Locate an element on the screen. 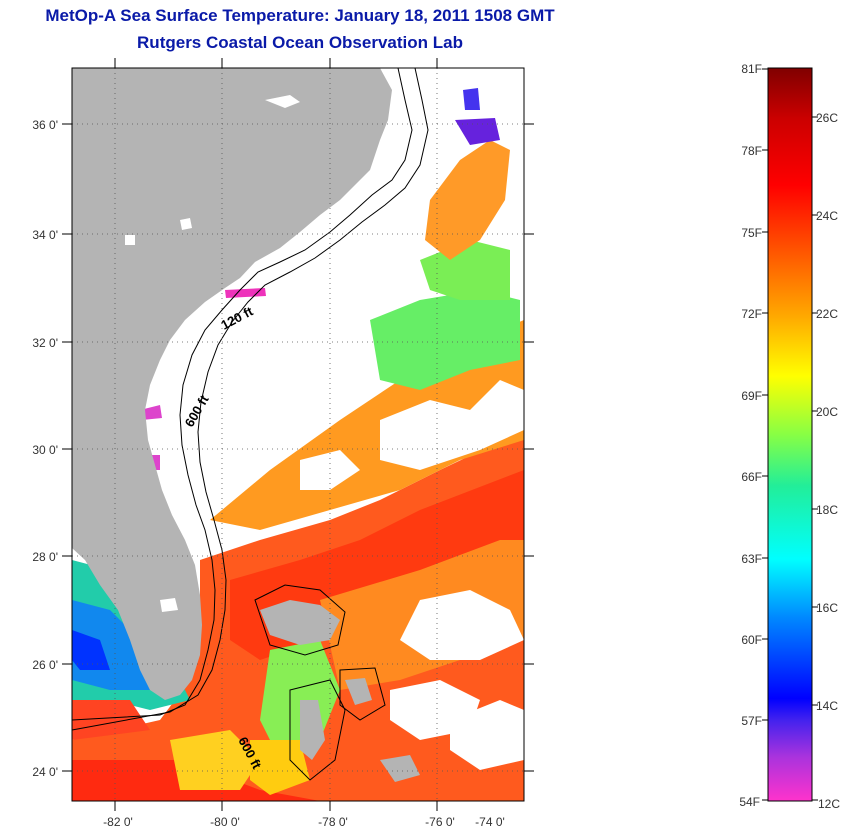  colorbar-c-label: 14C is located at coordinates (827, 706).